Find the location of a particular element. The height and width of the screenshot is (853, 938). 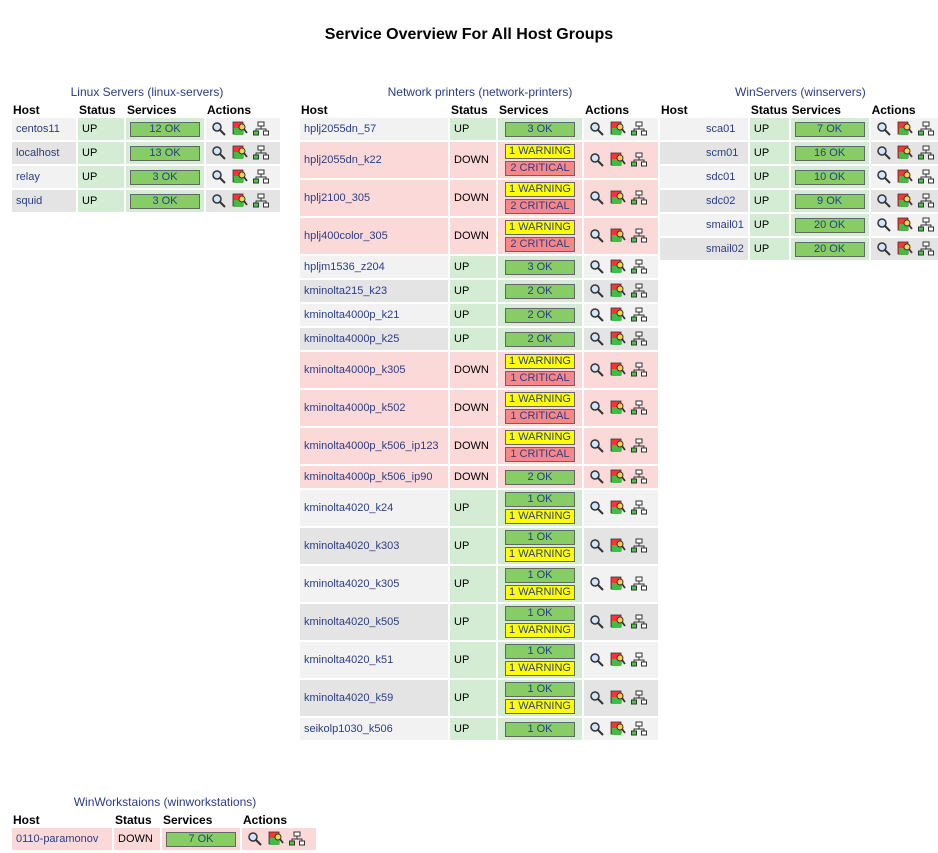

group-name-link: WinServers is located at coordinates (766, 92).